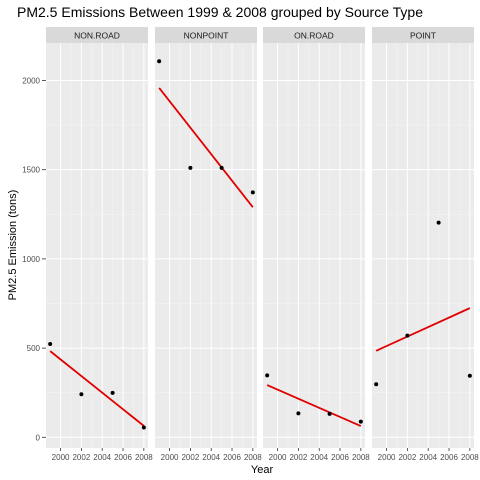 This screenshot has height=480, width=480. Describe the element at coordinates (31, 80) in the screenshot. I see `y-tick-label: 2000` at that location.